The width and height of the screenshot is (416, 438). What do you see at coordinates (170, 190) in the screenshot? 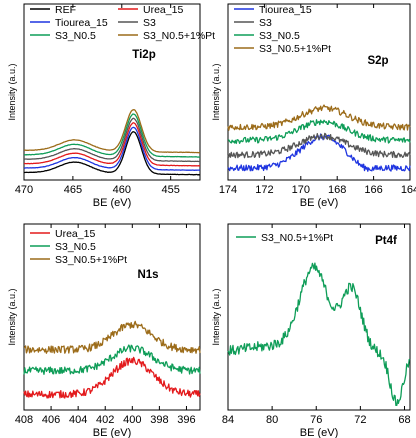
I see `x-tick-label: 455` at bounding box center [170, 190].